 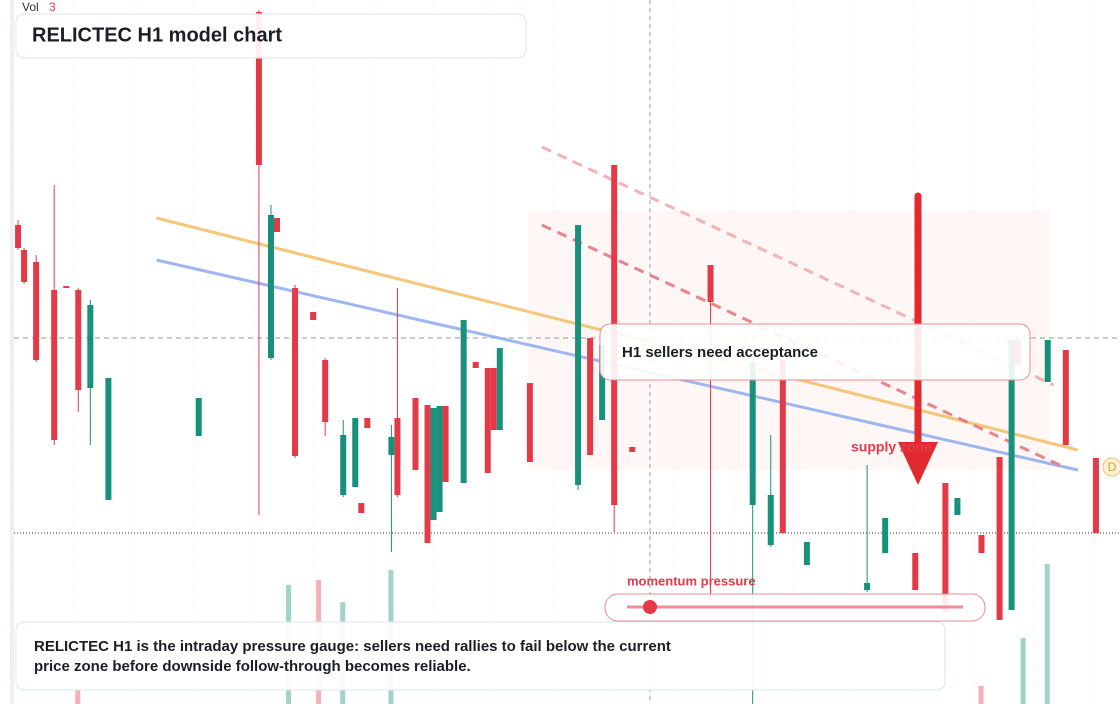 I want to click on volume-label: Vol, so click(x=30, y=7).